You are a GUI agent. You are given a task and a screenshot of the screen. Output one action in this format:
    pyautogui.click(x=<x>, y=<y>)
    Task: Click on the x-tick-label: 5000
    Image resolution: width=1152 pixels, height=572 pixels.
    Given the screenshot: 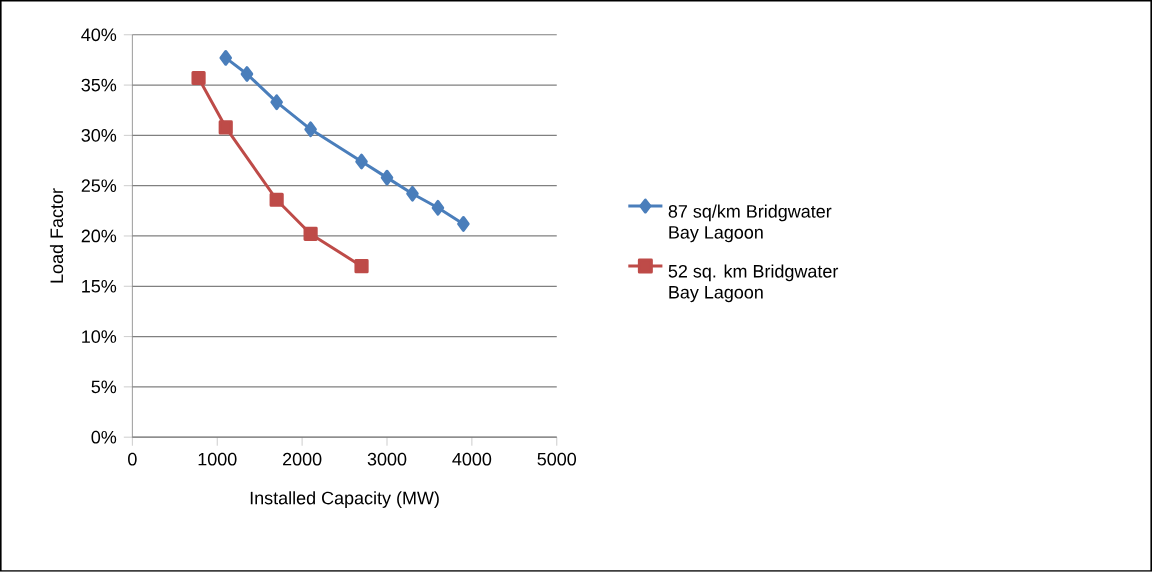 What is the action you would take?
    pyautogui.click(x=557, y=459)
    